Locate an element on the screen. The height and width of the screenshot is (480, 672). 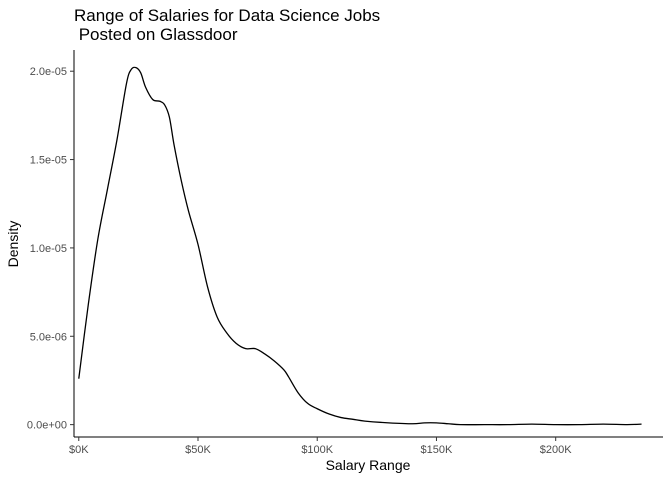
y-tick-label: 2.0e-05 is located at coordinates (48, 72).